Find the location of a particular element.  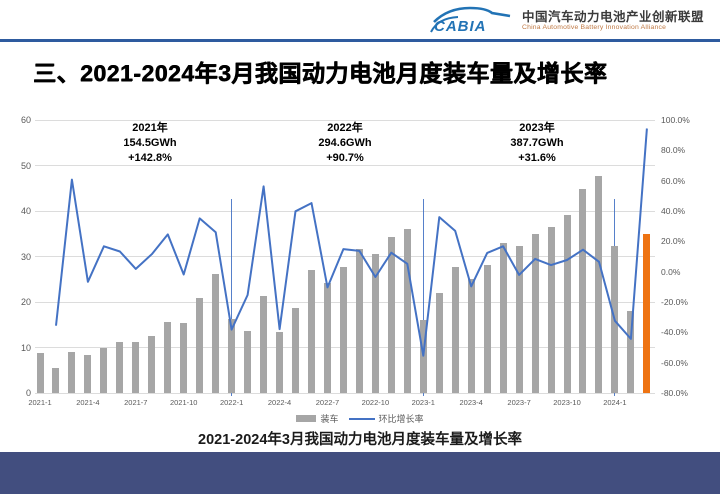

y-right-tick-label: 100.0% is located at coordinates (675, 120).